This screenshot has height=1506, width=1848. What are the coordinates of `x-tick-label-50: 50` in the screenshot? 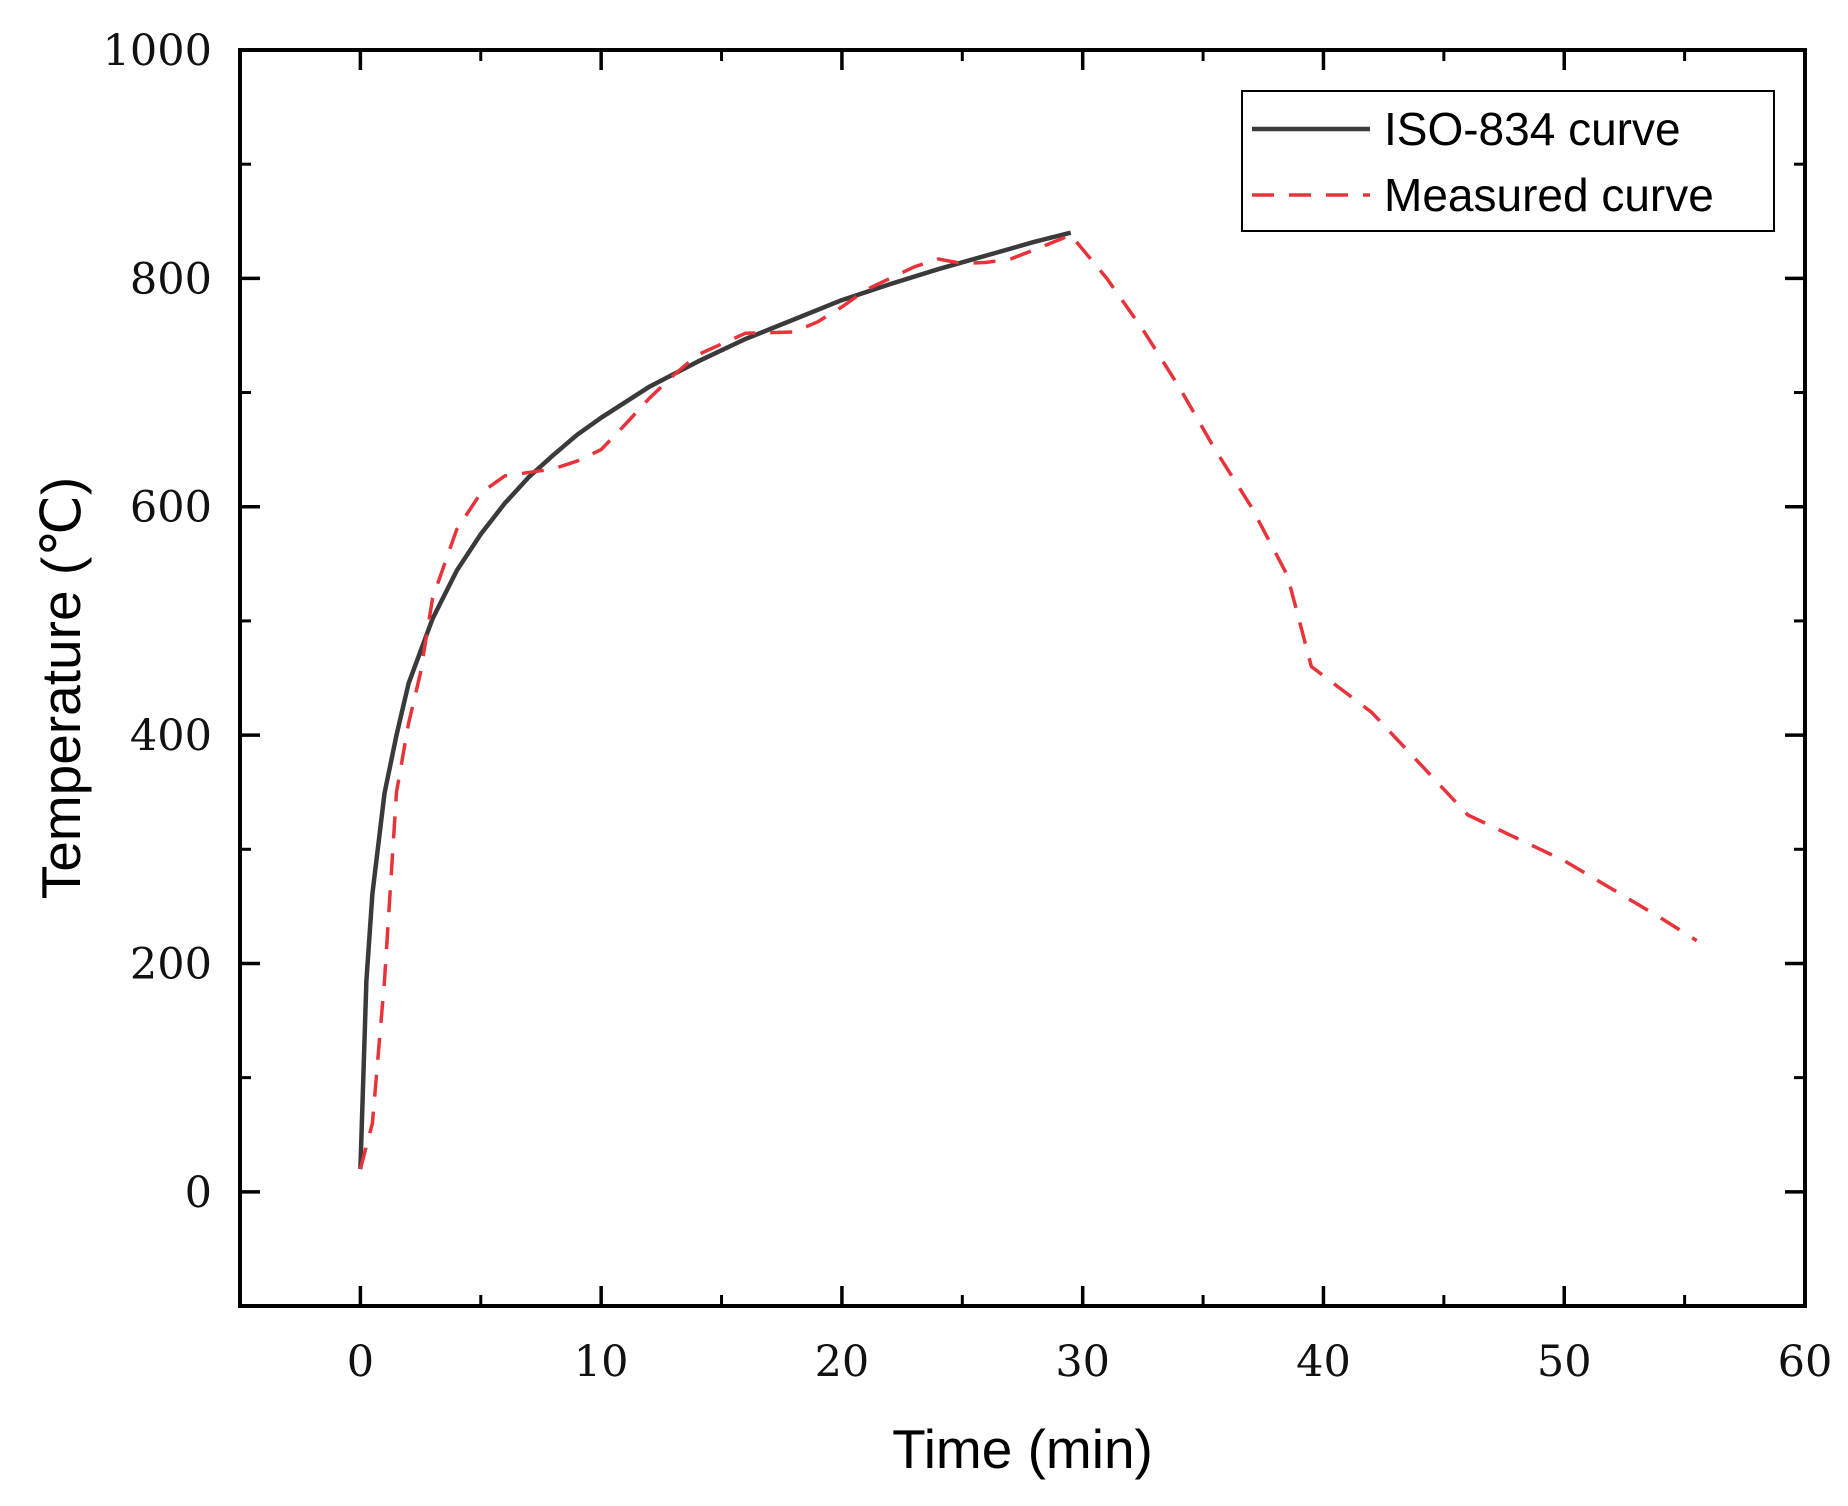 It's located at (1564, 1362).